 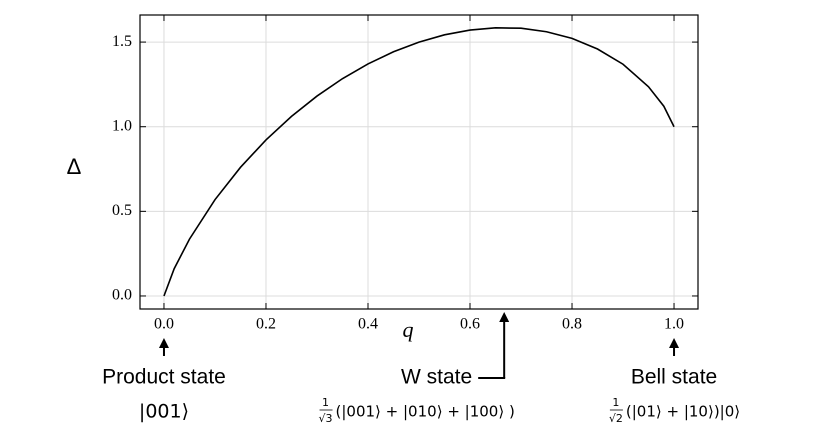 What do you see at coordinates (683, 412) in the screenshot?
I see `annotation-formula: (|01⟩ + |10⟩)|0⟩` at bounding box center [683, 412].